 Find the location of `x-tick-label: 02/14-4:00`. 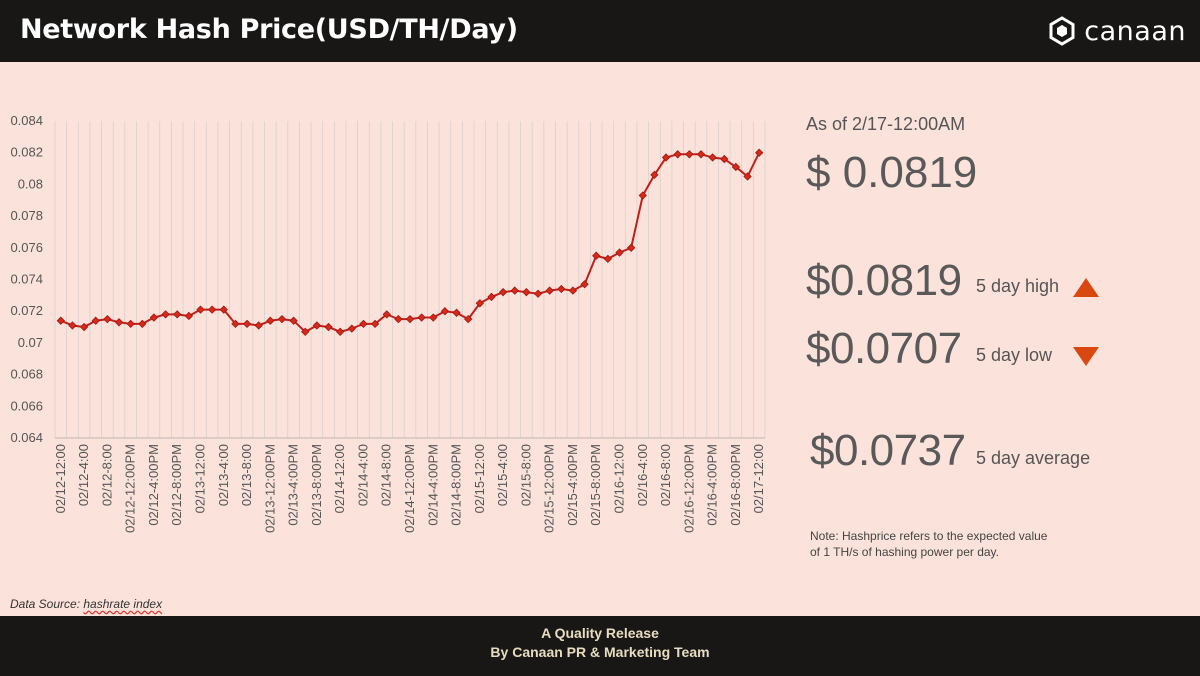

x-tick-label: 02/14-4:00 is located at coordinates (362, 475).